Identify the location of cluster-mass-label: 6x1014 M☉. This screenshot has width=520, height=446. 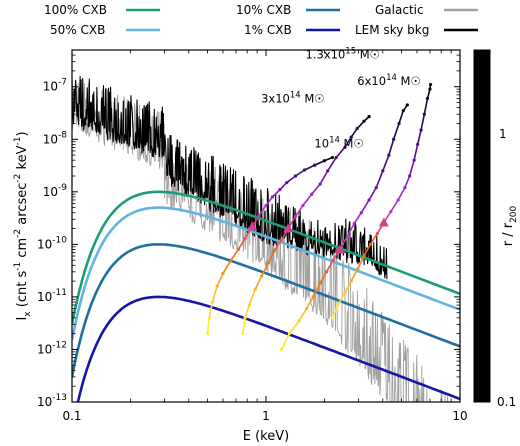
(388, 80).